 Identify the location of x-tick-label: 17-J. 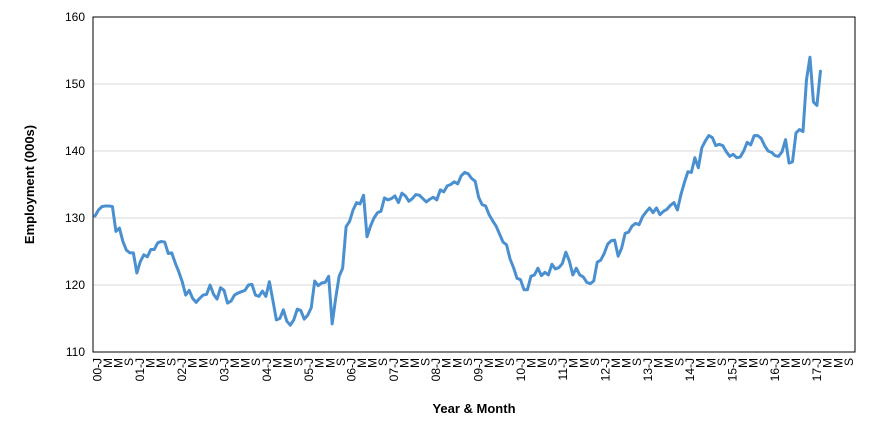
(817, 369).